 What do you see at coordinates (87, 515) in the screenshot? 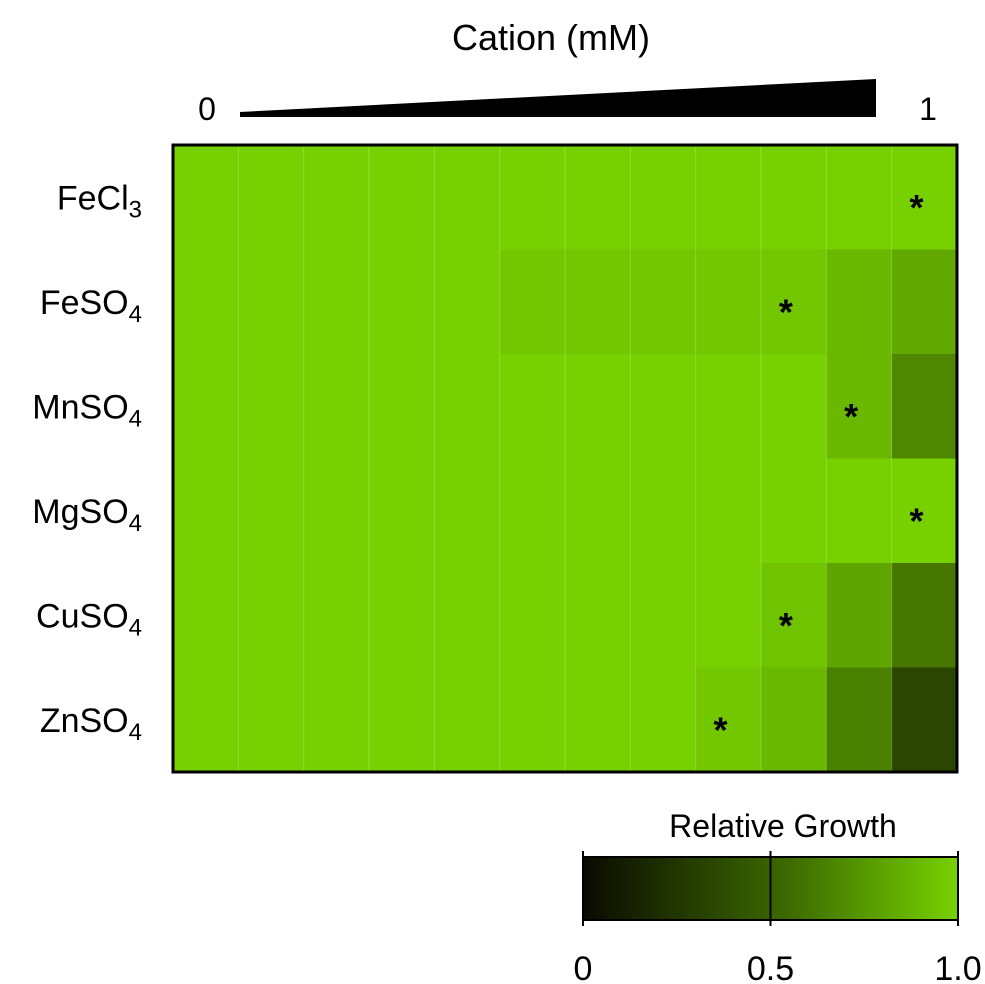
I see `row-label: MgSO4` at bounding box center [87, 515].